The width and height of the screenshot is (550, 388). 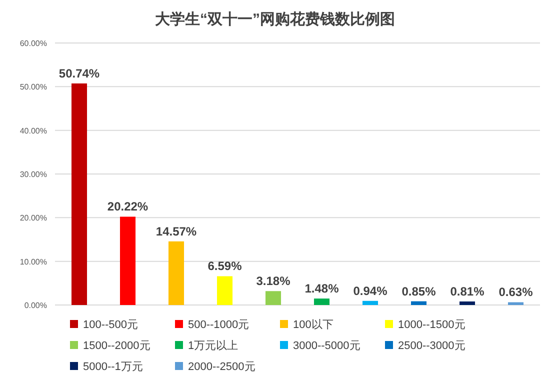 I want to click on data-label: 0.94%, so click(x=370, y=291).